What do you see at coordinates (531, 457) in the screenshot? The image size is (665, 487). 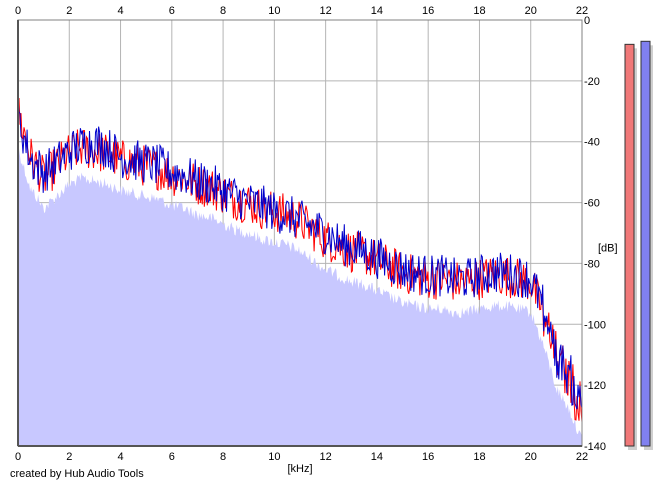 I see `x-tick-label-bottom: 20` at bounding box center [531, 457].